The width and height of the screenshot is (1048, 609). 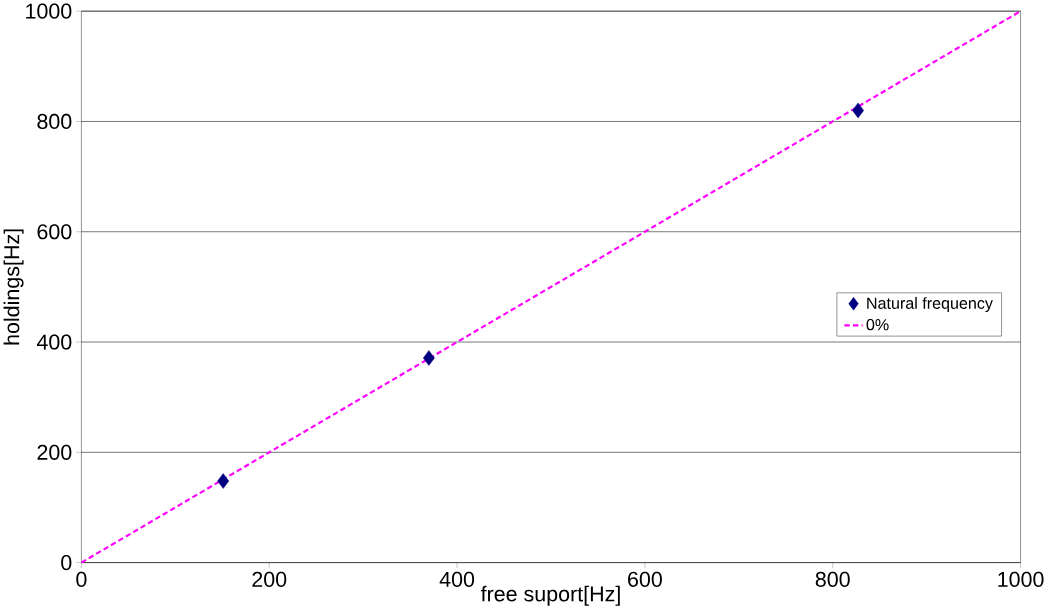 What do you see at coordinates (269, 579) in the screenshot?
I see `x-tick-label: 200` at bounding box center [269, 579].